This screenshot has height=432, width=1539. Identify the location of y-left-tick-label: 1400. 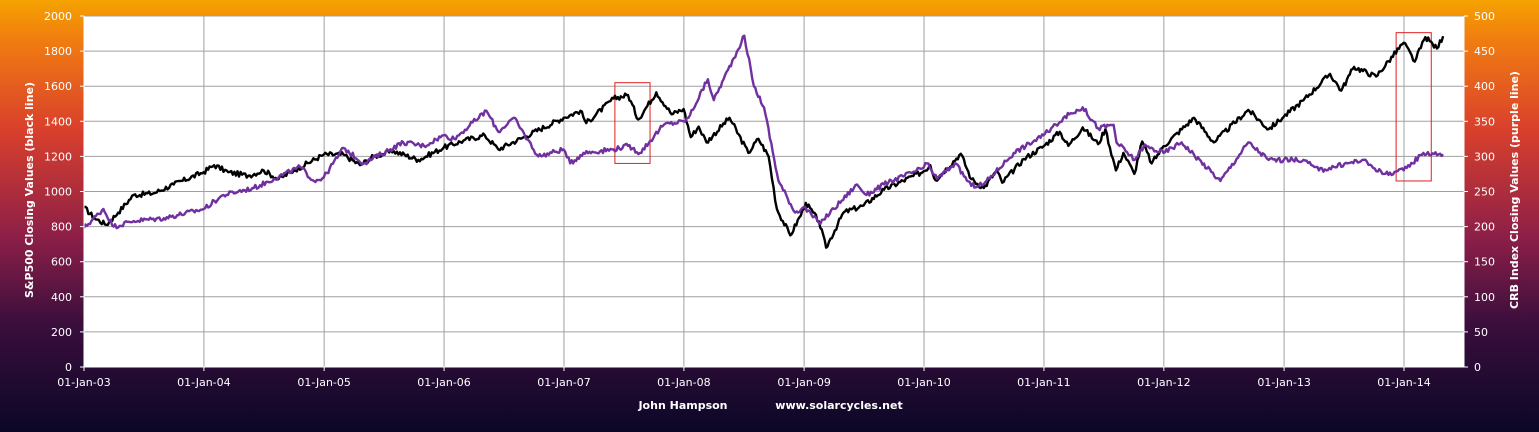
(58, 121).